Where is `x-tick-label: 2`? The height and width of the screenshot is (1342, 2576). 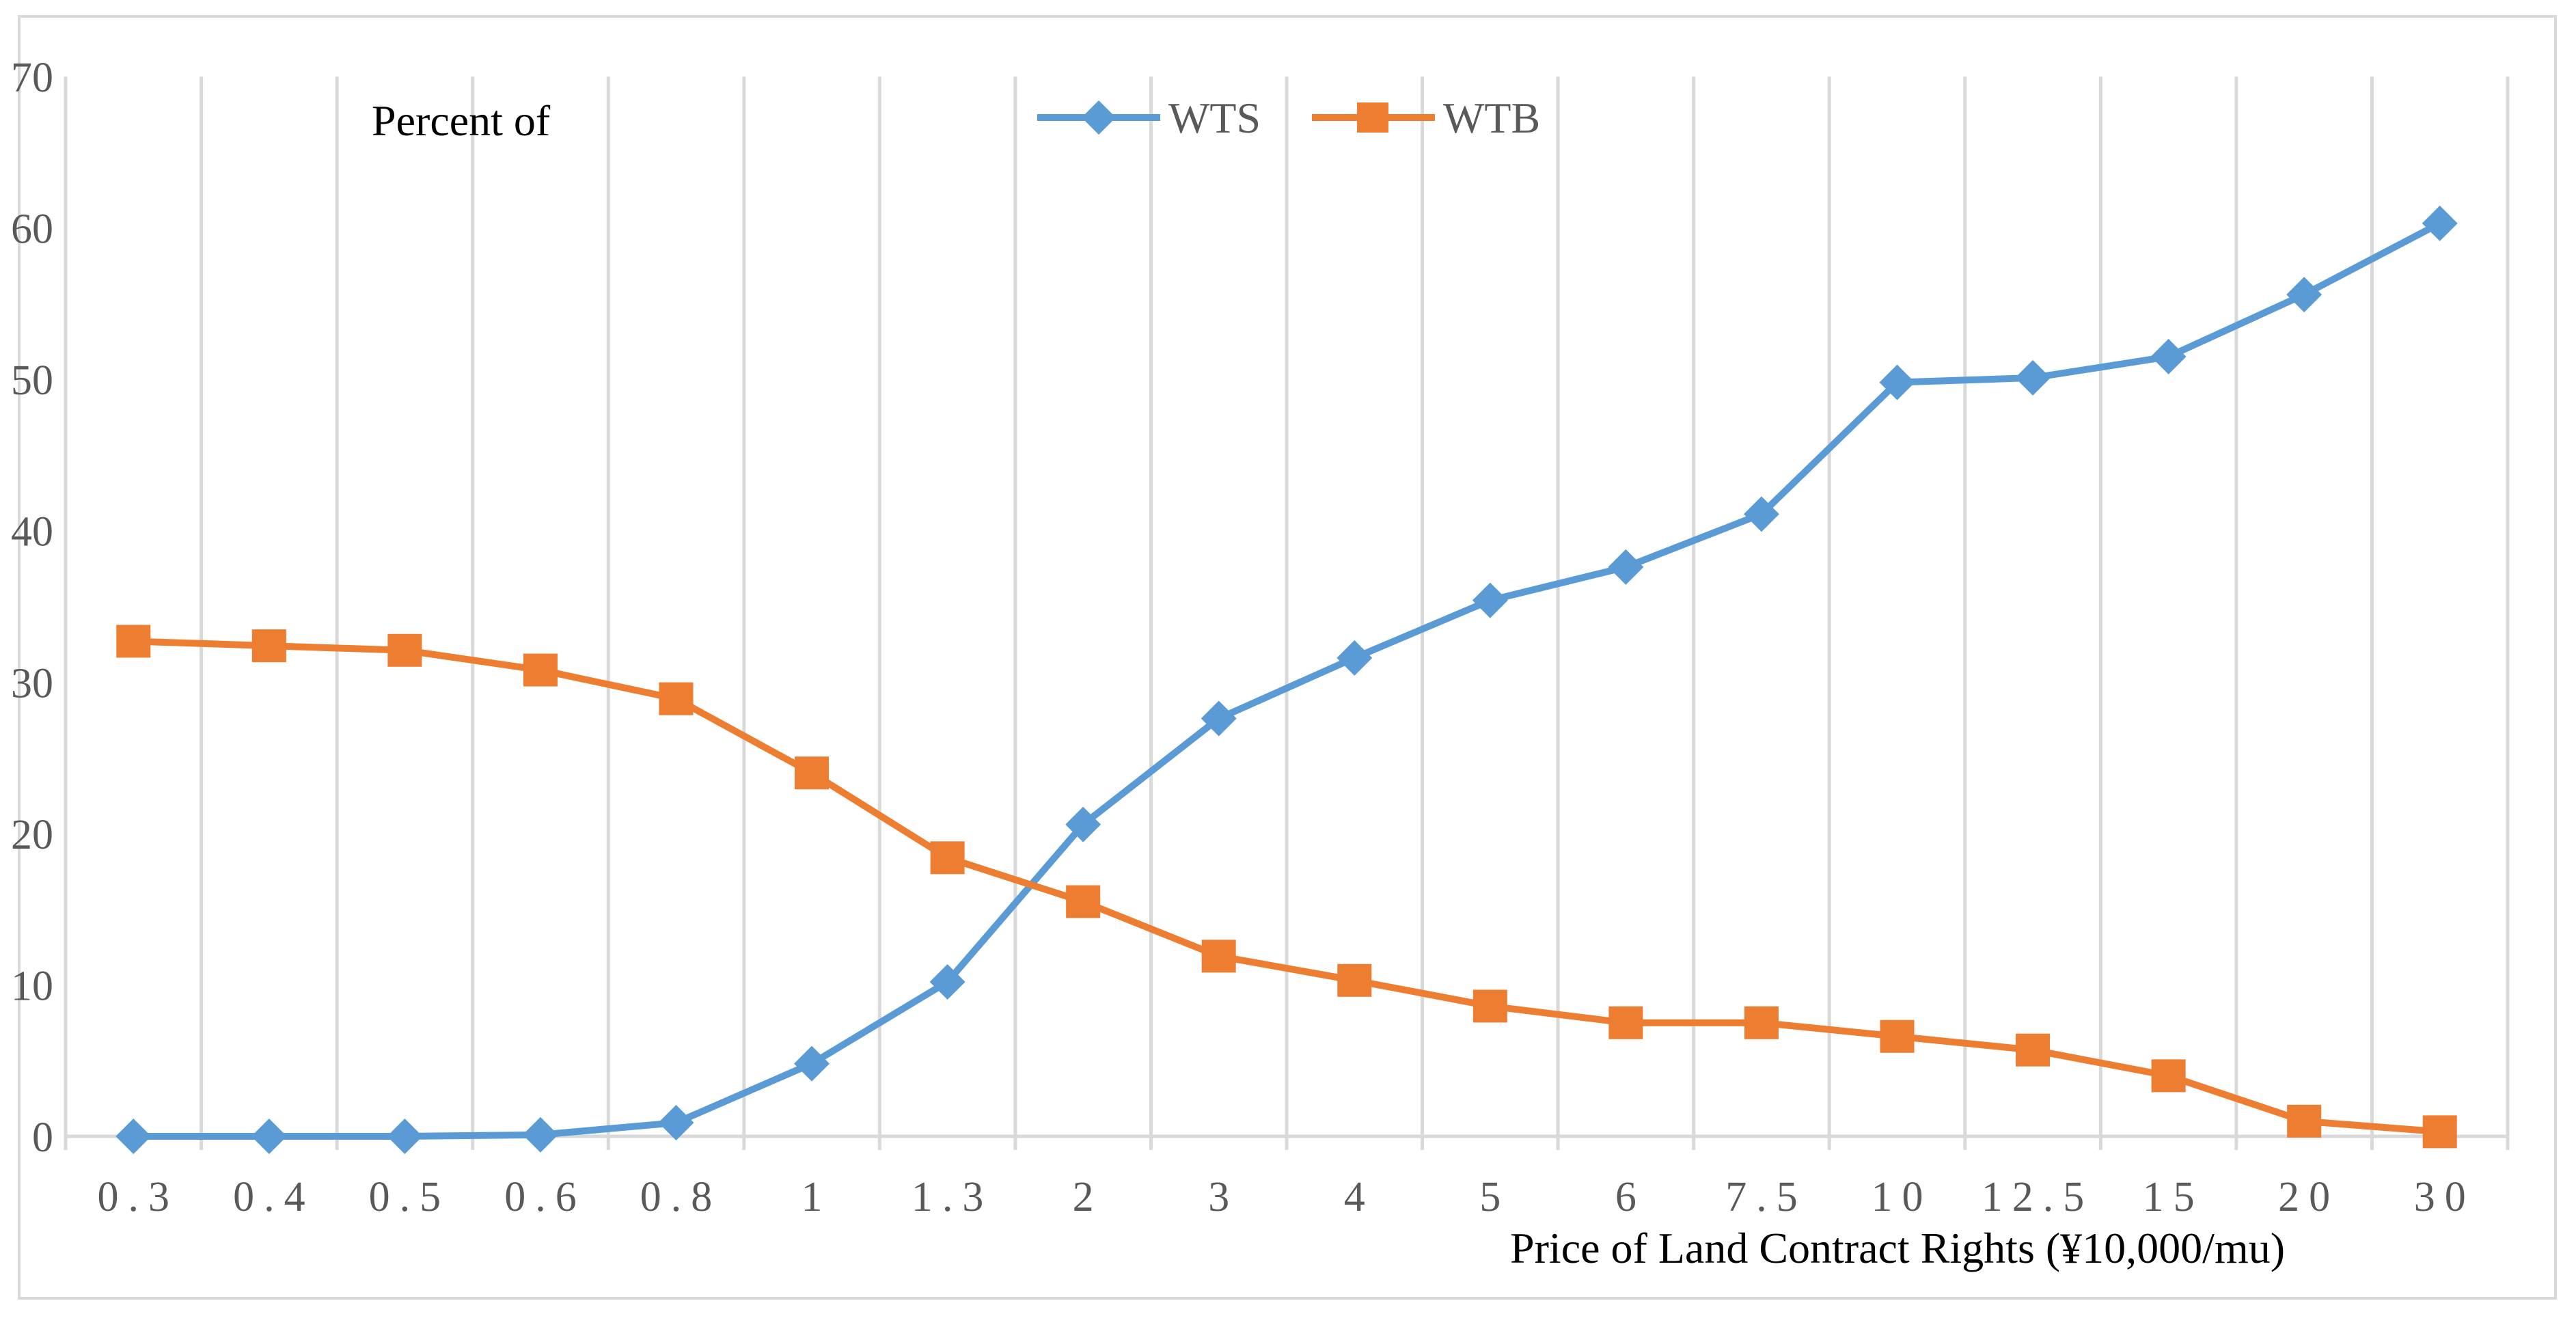
x-tick-label: 2 is located at coordinates (1088, 1197).